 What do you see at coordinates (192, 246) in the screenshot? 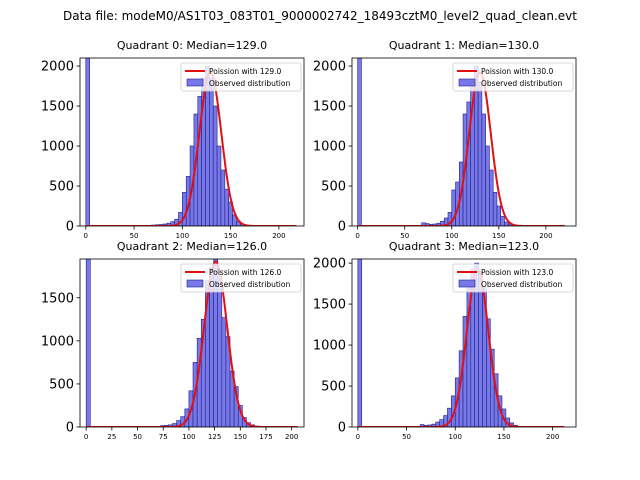
I see `panel-title: Quadrant 2: Median=126.0` at bounding box center [192, 246].